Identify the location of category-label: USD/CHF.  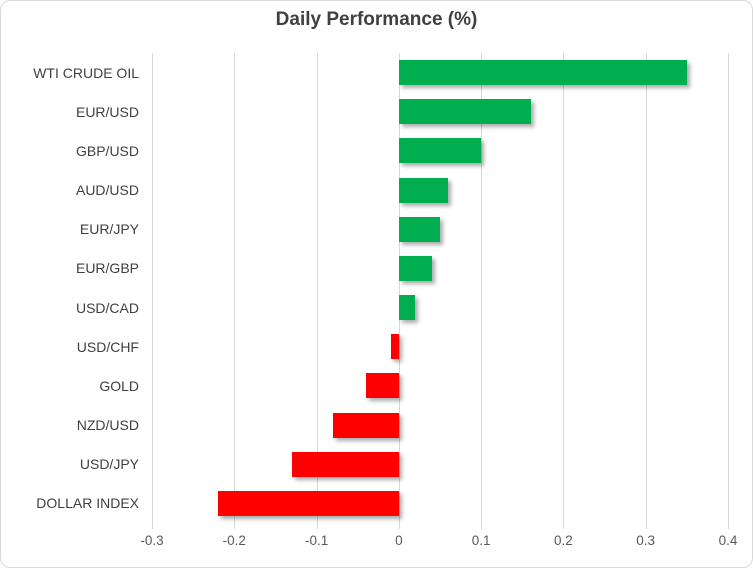
(107, 346).